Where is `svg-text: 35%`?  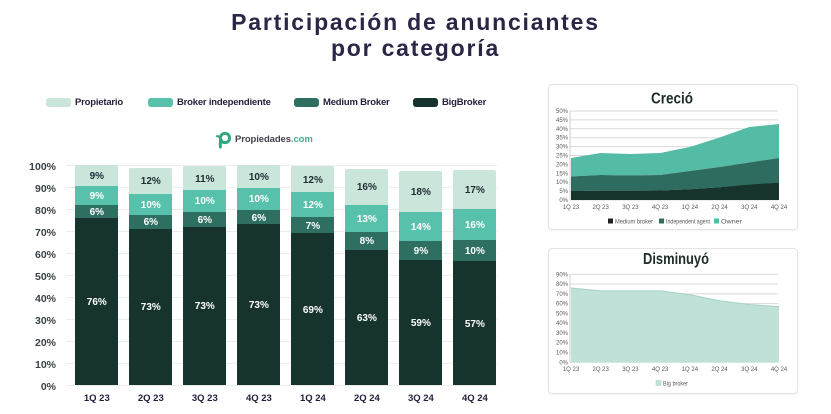
svg-text: 35% is located at coordinates (562, 139).